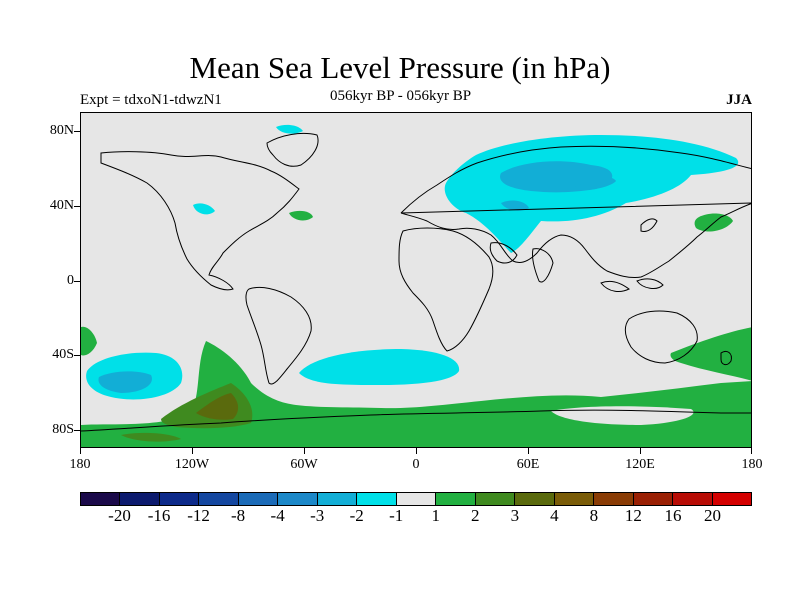  What do you see at coordinates (396, 515) in the screenshot?
I see `colorbar-label: -1` at bounding box center [396, 515].